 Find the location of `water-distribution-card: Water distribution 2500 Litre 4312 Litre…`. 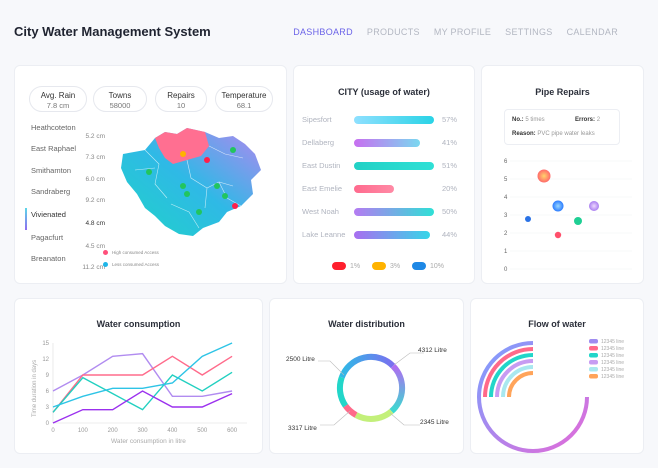

water-distribution-card: Water distribution 2500 Litre 4312 Litre… is located at coordinates (366, 376).